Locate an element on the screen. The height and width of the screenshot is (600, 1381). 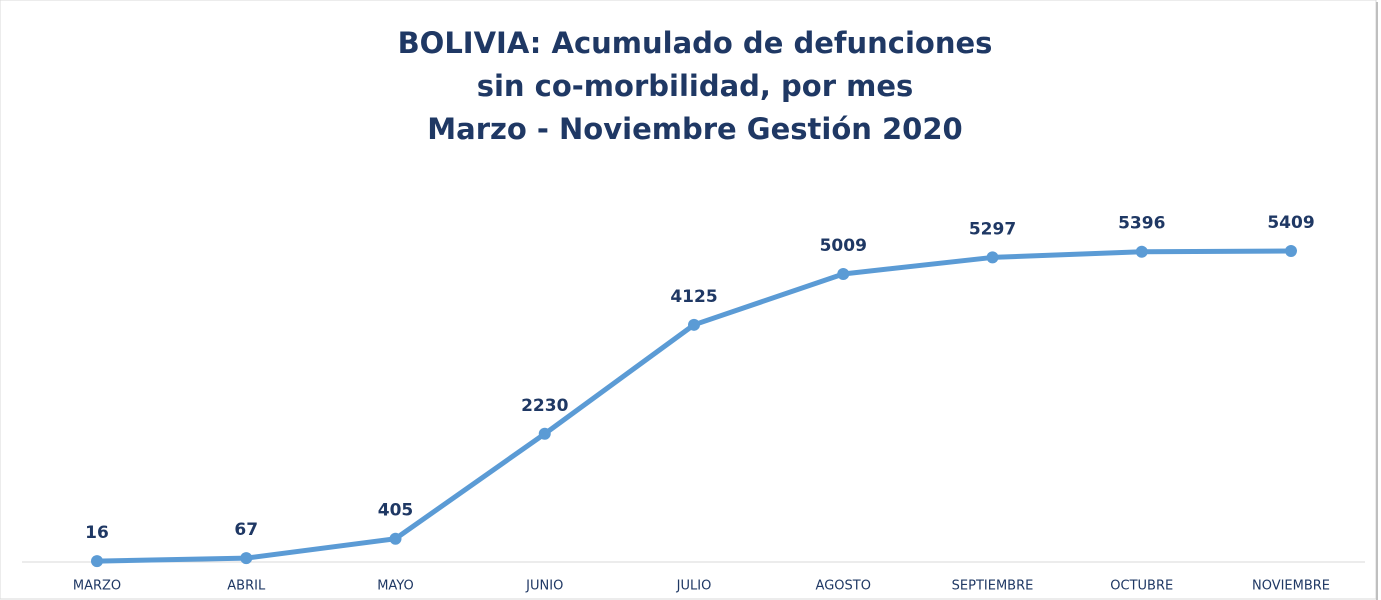
x-tick-label: AGOSTO is located at coordinates (843, 586).